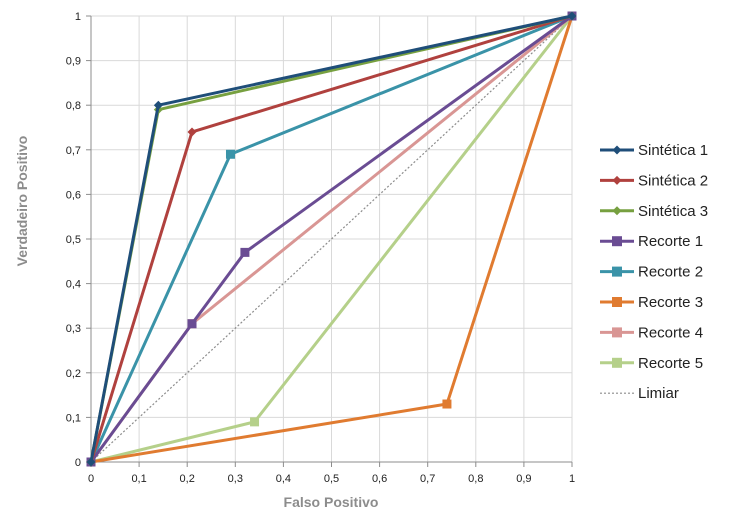 The width and height of the screenshot is (729, 529). What do you see at coordinates (572, 479) in the screenshot?
I see `x-tick-label: 1` at bounding box center [572, 479].